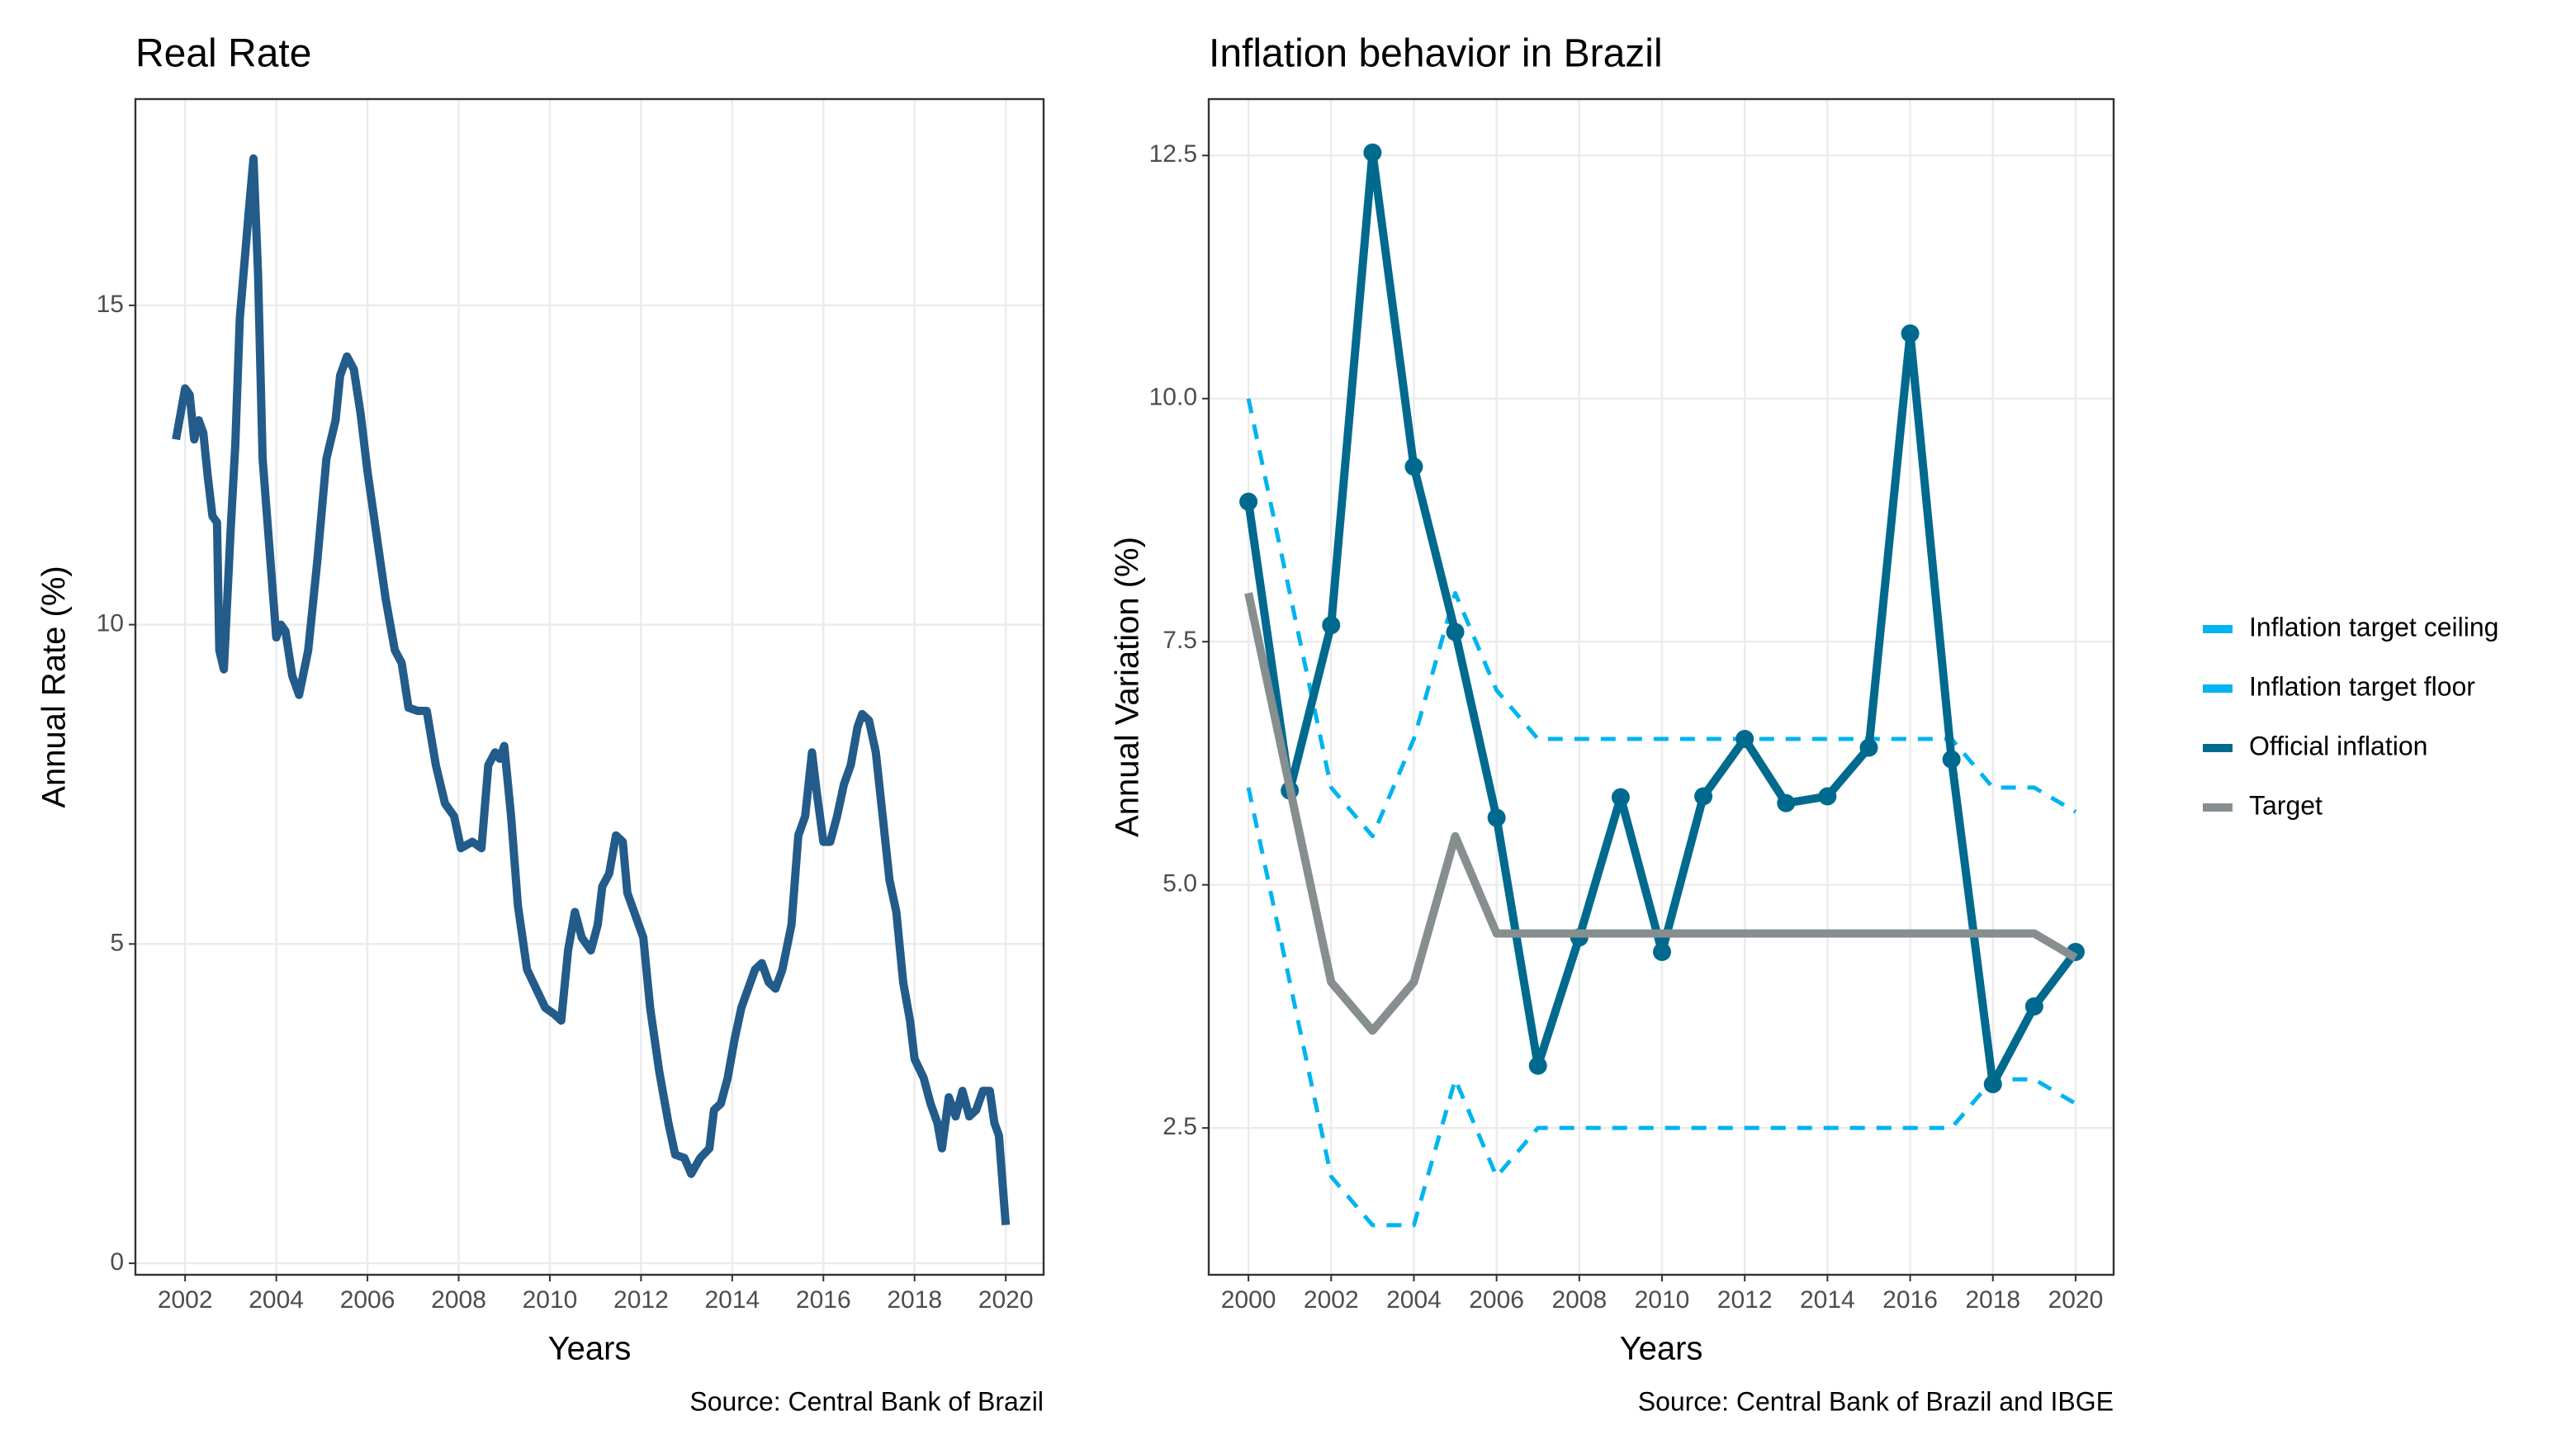 The image size is (2576, 1449). What do you see at coordinates (54, 686) in the screenshot?
I see `y-axis-label: Annual Rate (%)` at bounding box center [54, 686].